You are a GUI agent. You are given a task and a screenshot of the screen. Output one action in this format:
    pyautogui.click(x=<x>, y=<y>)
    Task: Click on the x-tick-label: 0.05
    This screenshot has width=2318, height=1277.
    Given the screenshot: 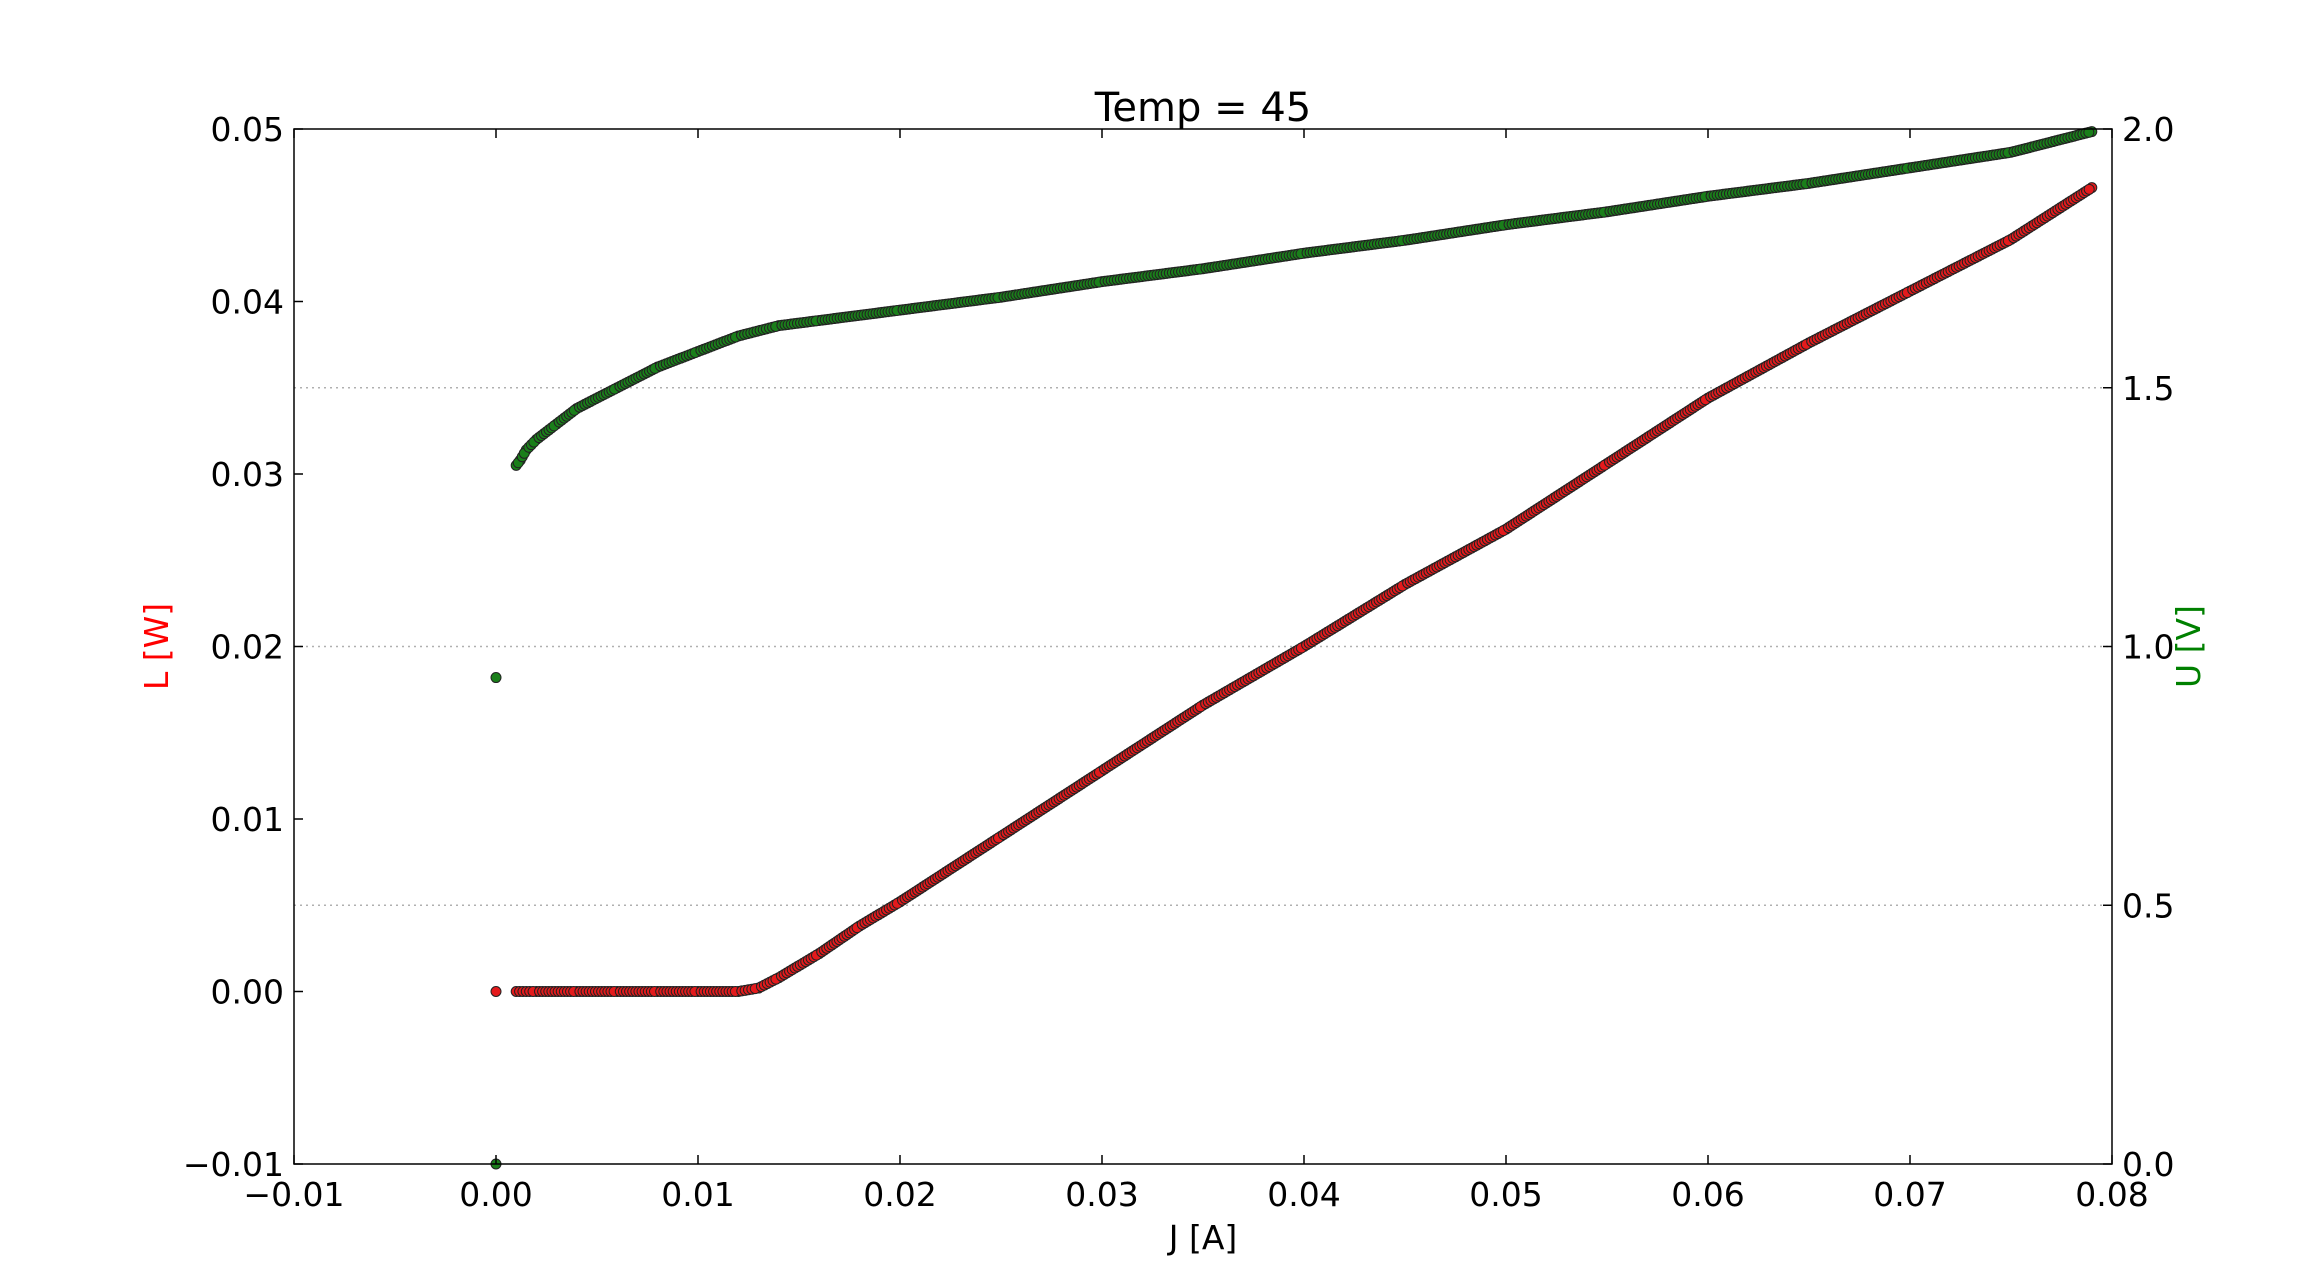 What is the action you would take?
    pyautogui.click(x=1505, y=1194)
    